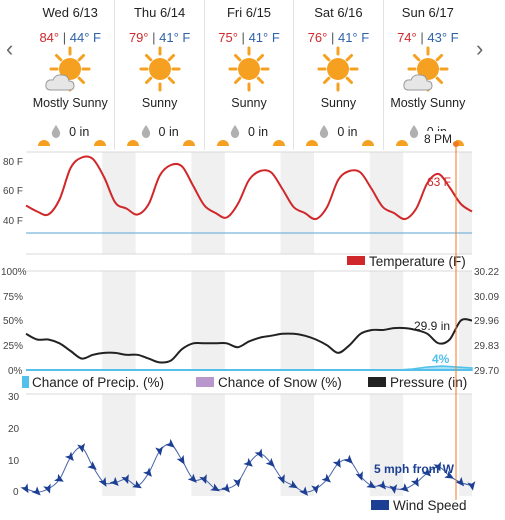 The height and width of the screenshot is (520, 505). Describe the element at coordinates (235, 131) in the screenshot. I see `raindrop-icon` at that location.